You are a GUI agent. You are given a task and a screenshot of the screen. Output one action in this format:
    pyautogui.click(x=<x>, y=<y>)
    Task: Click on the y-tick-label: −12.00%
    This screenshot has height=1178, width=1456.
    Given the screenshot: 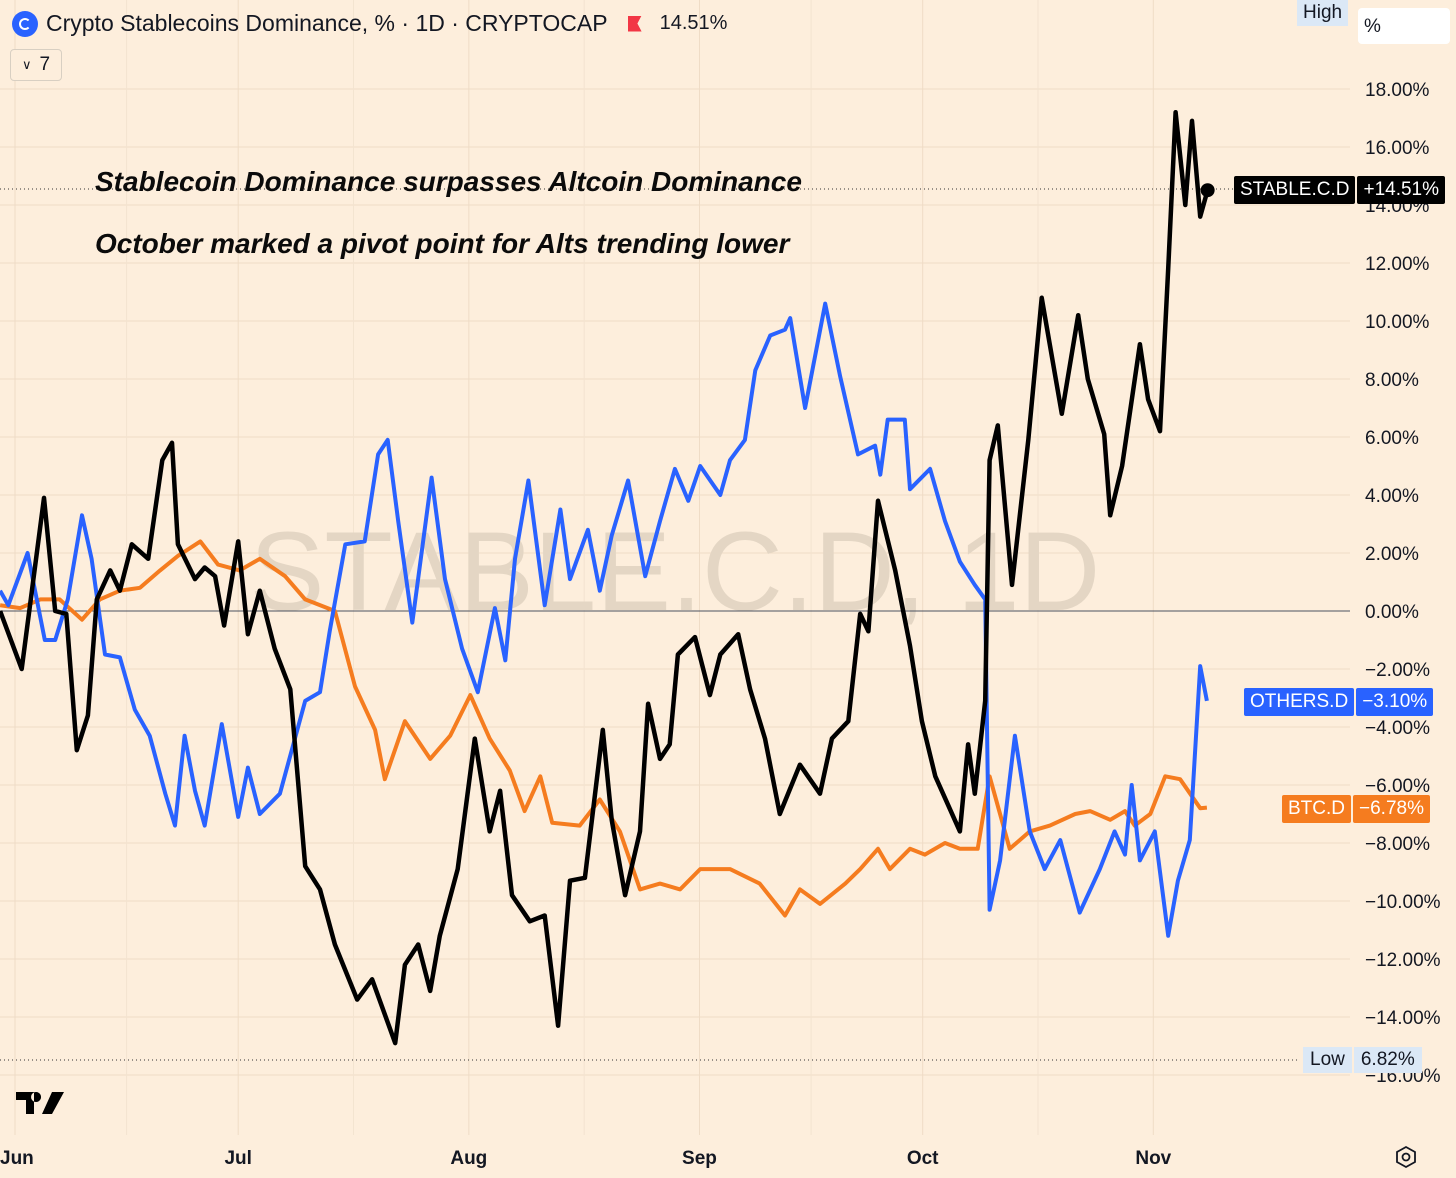 What is the action you would take?
    pyautogui.click(x=1403, y=960)
    